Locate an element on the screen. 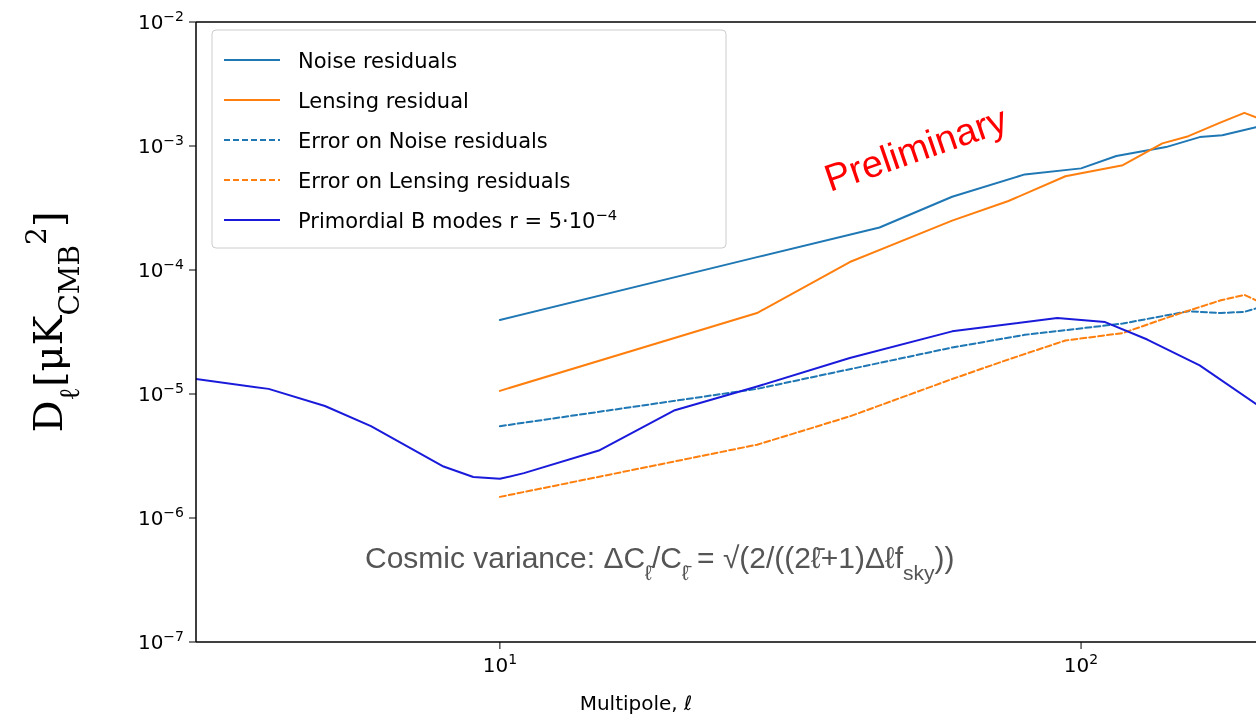 The image size is (1256, 715). y-tick-label: 10$^{−3}$ is located at coordinates (160, 145).